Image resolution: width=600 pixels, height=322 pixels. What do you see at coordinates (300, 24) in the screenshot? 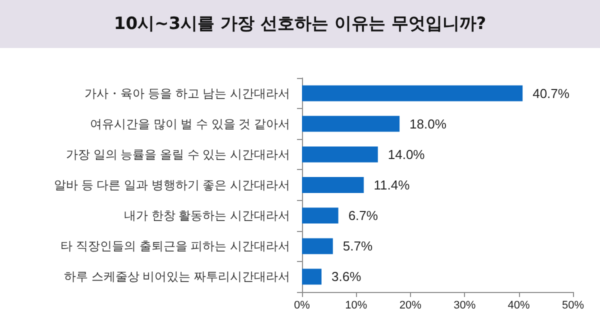
I see `chart-title: 10시~3시를 가장 선호하는 이유는 무엇입니까?` at bounding box center [300, 24].